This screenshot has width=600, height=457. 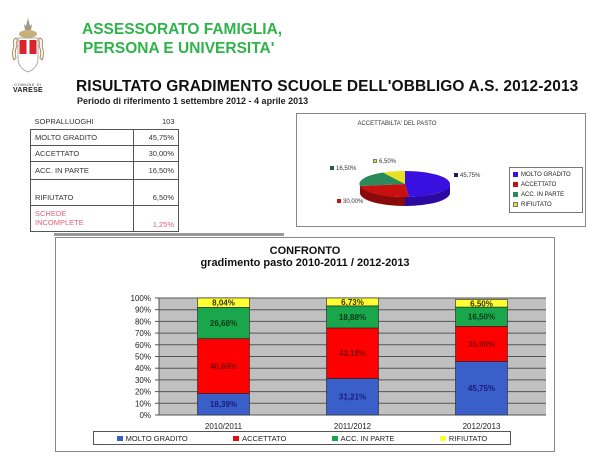 What do you see at coordinates (224, 426) in the screenshot?
I see `x-tick-label: 2010/2011` at bounding box center [224, 426].